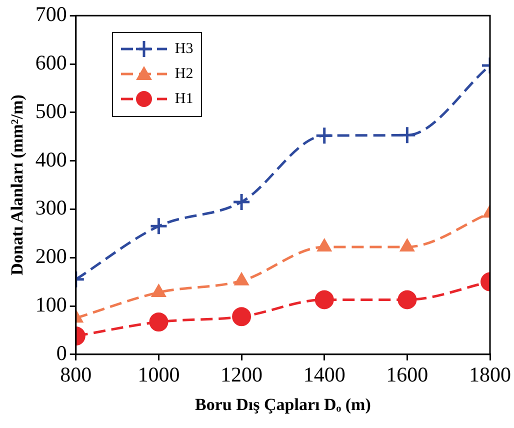 This screenshot has height=428, width=514. Describe the element at coordinates (51, 208) in the screenshot. I see `y-tick-label: 300` at that location.